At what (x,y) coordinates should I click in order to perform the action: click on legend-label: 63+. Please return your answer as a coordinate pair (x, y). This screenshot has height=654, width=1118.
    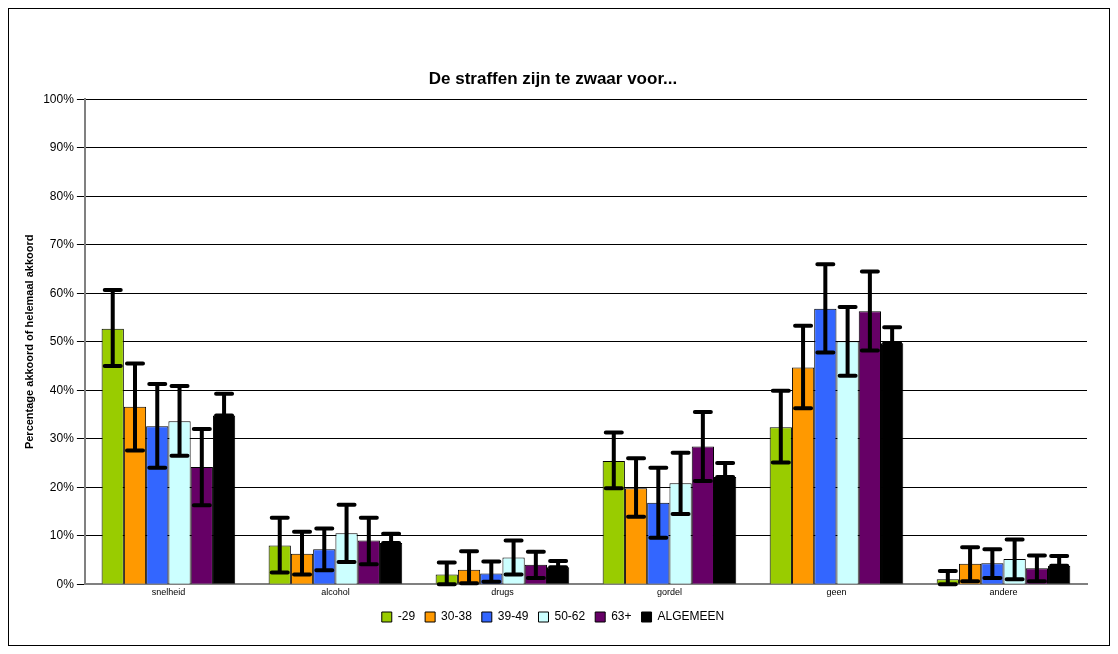
    Looking at the image, I should click on (621, 616).